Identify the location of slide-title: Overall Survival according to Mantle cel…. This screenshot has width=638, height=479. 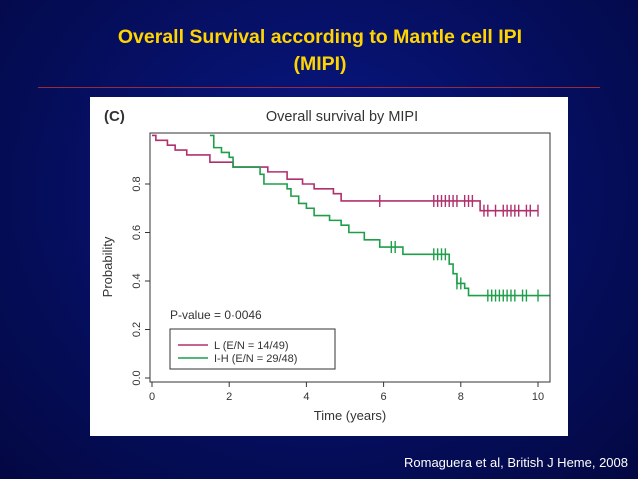
(320, 51).